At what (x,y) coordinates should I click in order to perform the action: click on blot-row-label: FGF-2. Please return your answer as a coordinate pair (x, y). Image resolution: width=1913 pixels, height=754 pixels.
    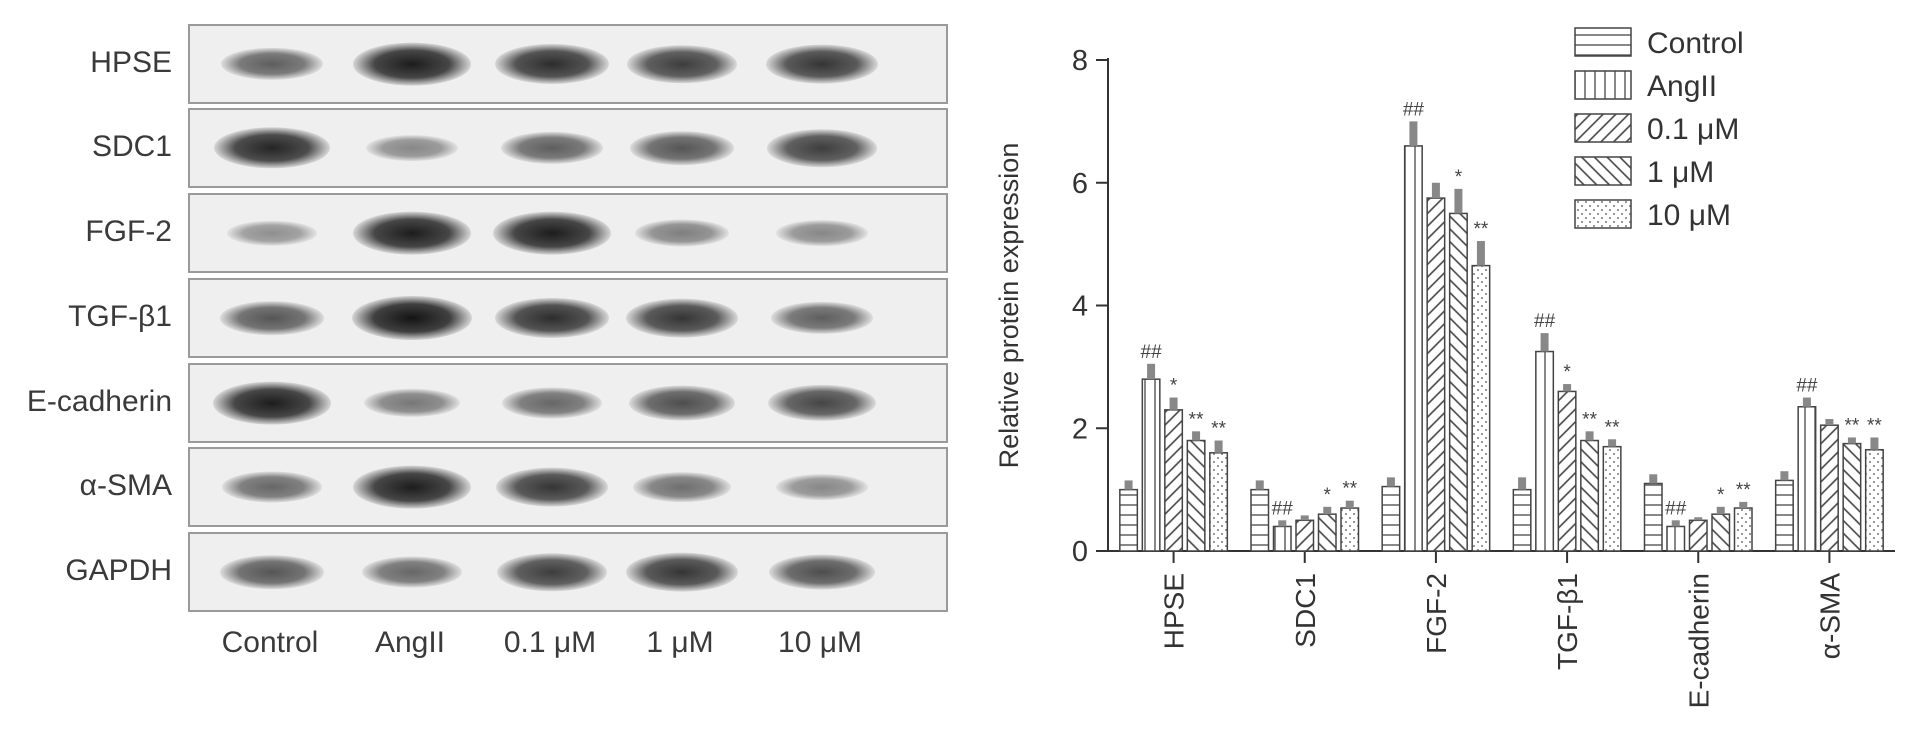
    Looking at the image, I should click on (128, 231).